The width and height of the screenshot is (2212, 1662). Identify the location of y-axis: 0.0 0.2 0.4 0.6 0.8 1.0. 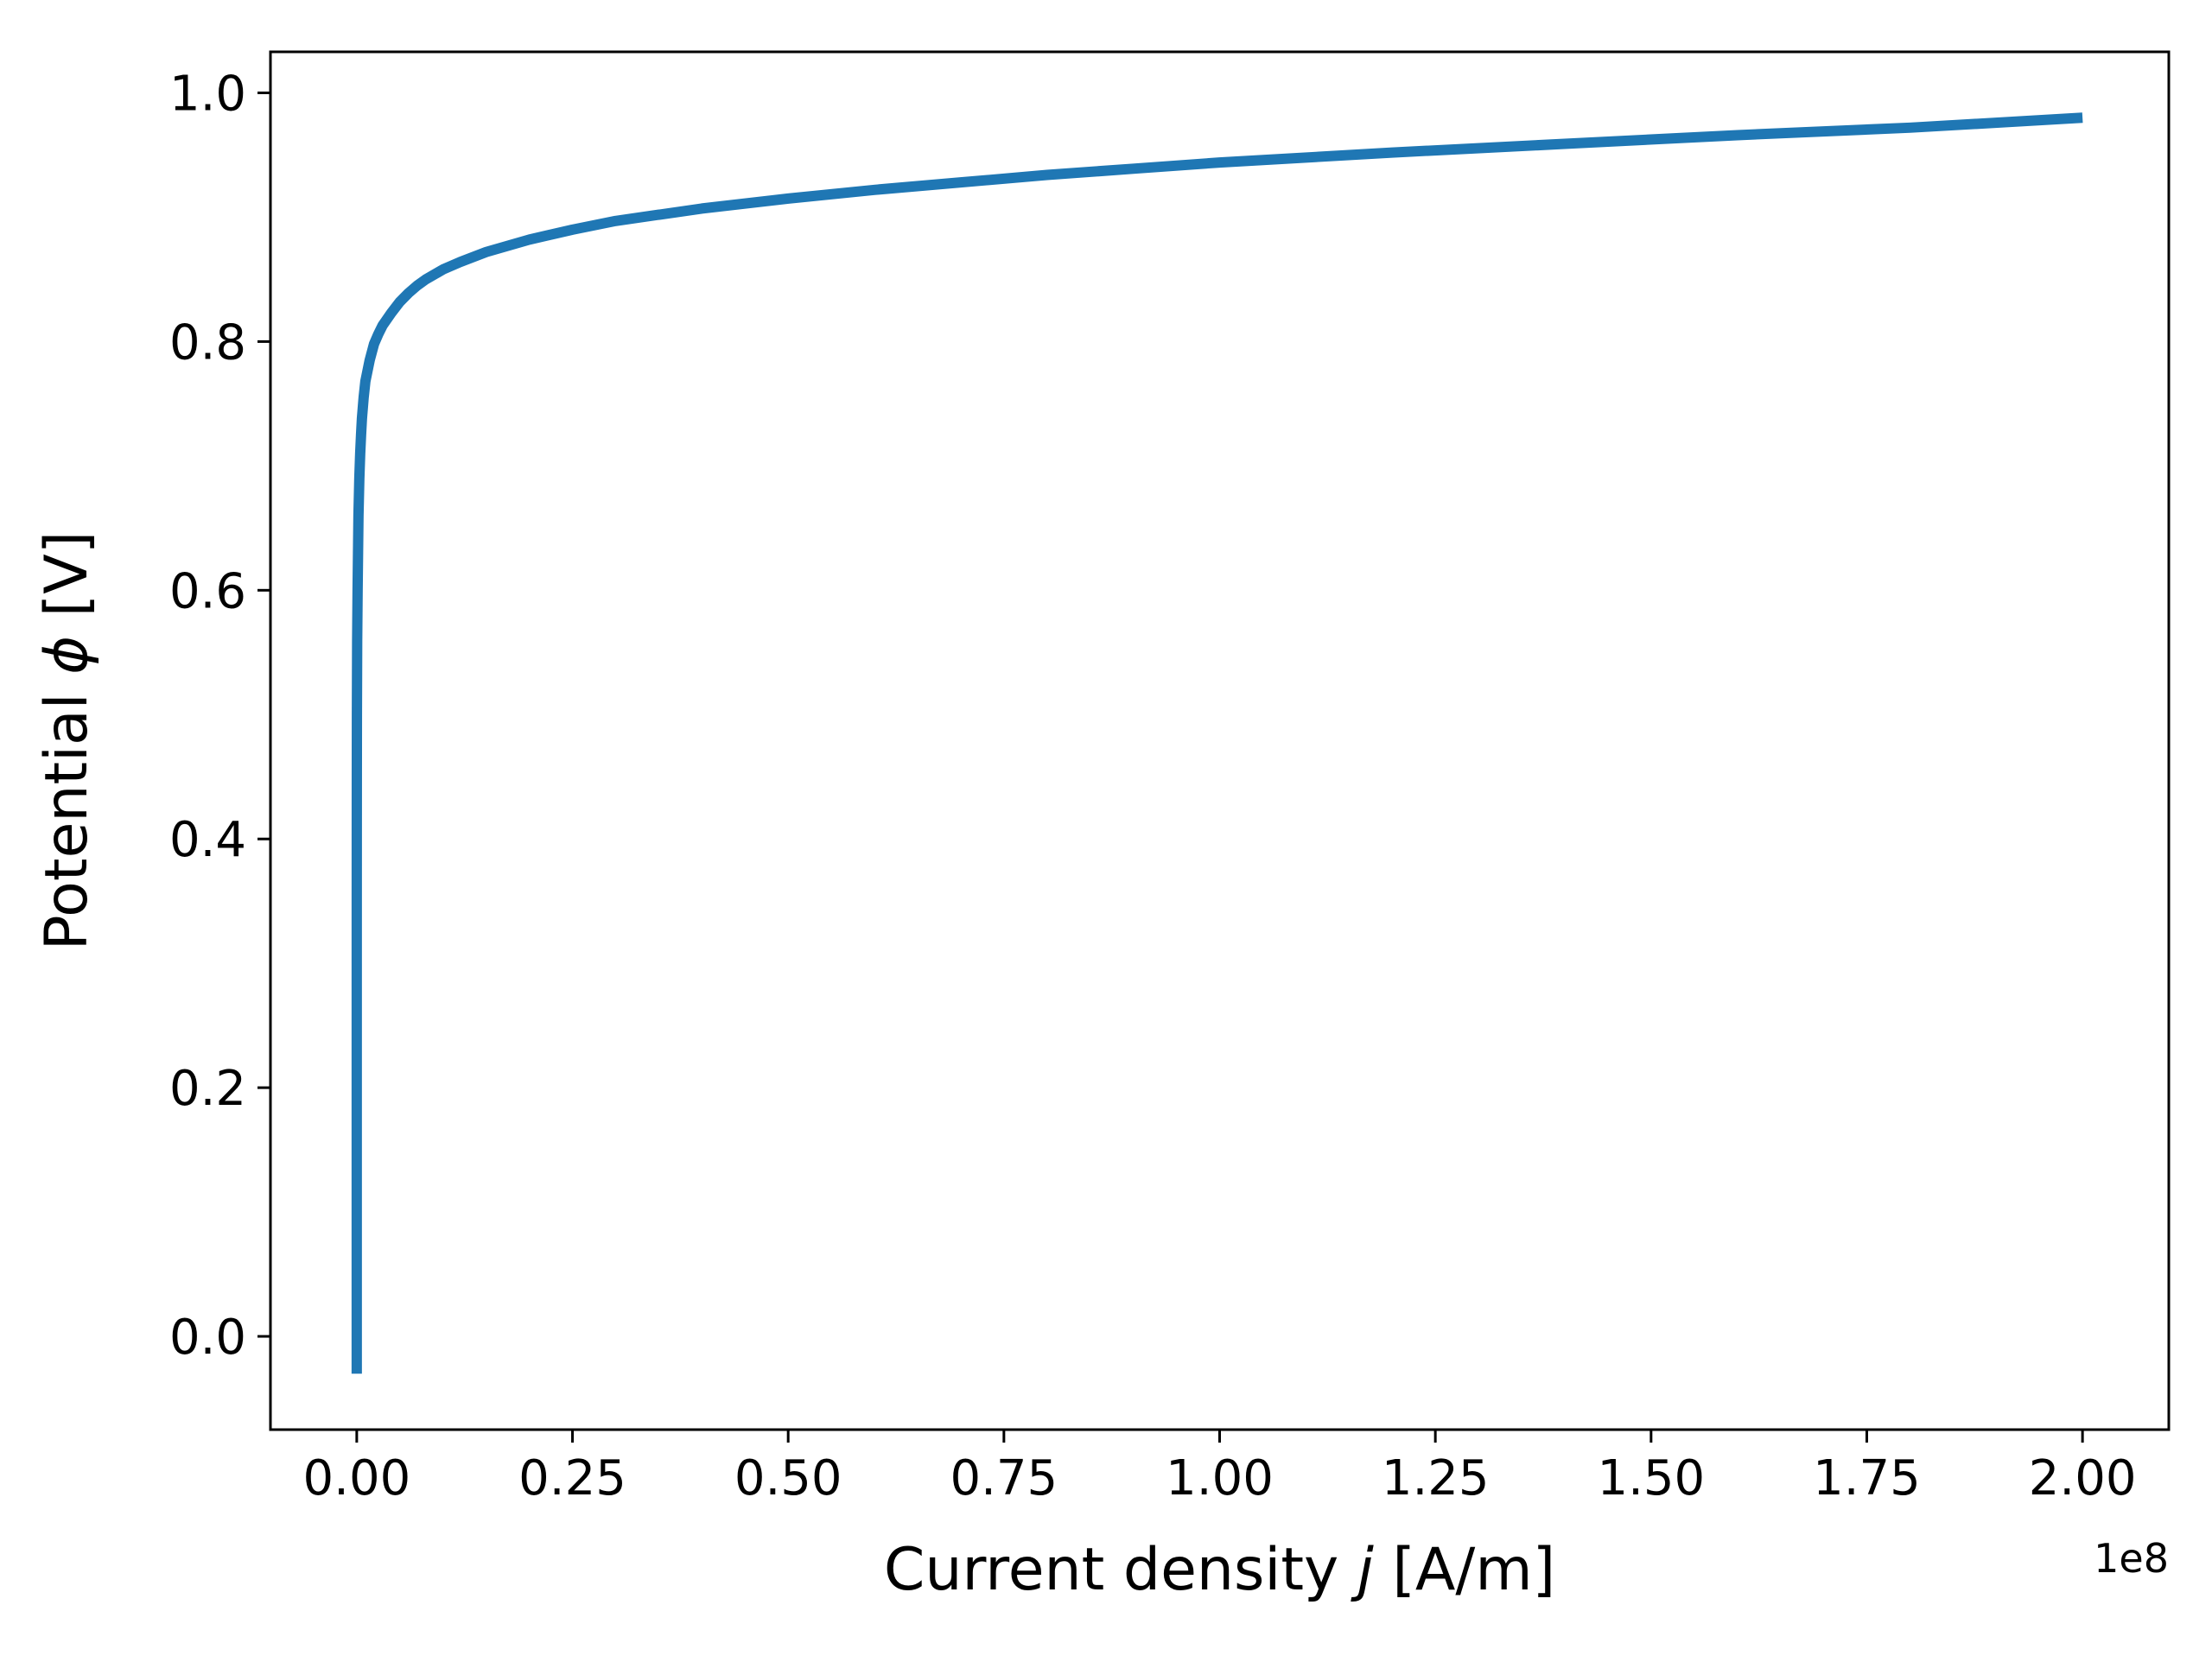
(219, 716).